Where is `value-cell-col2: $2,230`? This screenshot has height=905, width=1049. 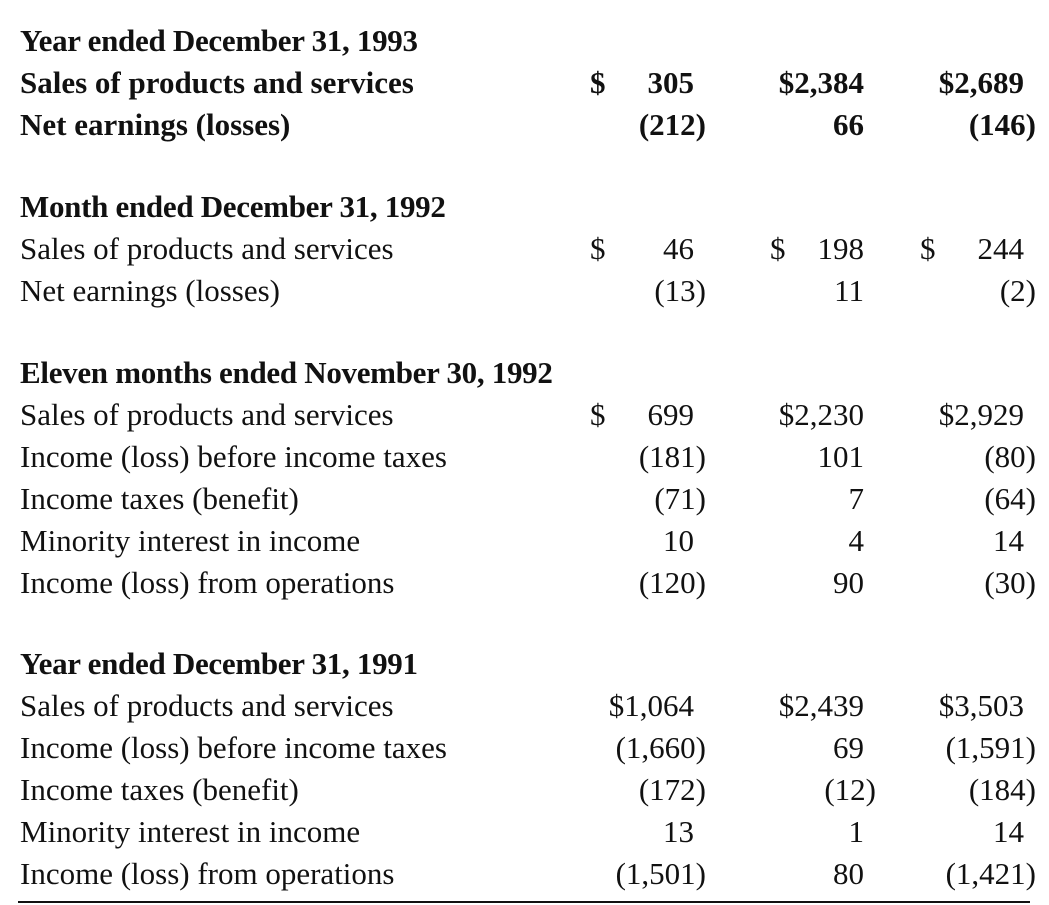
value-cell-col2: $2,230 is located at coordinates (823, 415).